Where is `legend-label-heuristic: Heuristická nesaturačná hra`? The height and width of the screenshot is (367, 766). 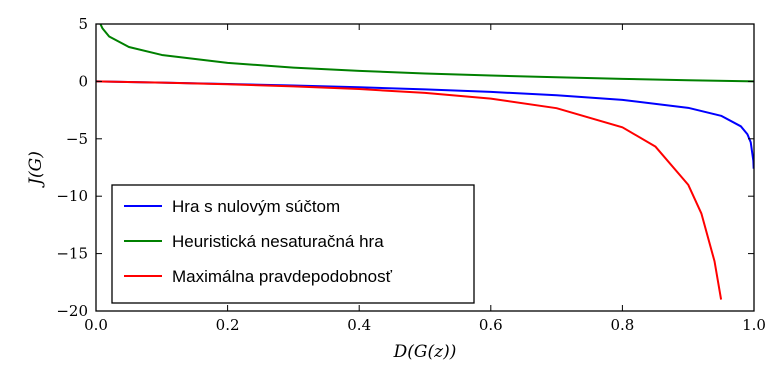
legend-label-heuristic: Heuristická nesaturačná hra is located at coordinates (278, 241).